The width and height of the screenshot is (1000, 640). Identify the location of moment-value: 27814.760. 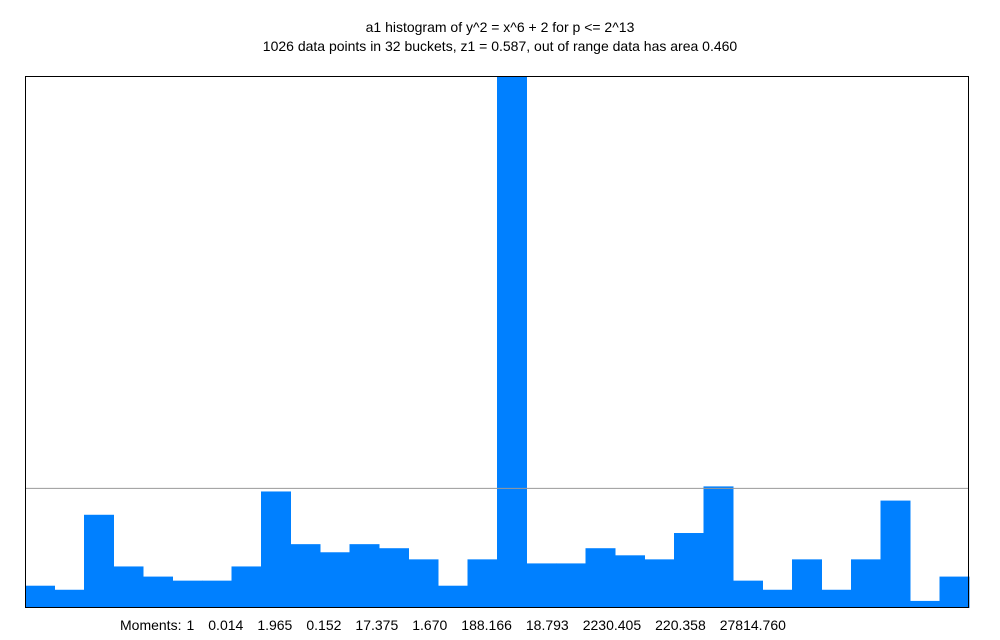
(752, 625).